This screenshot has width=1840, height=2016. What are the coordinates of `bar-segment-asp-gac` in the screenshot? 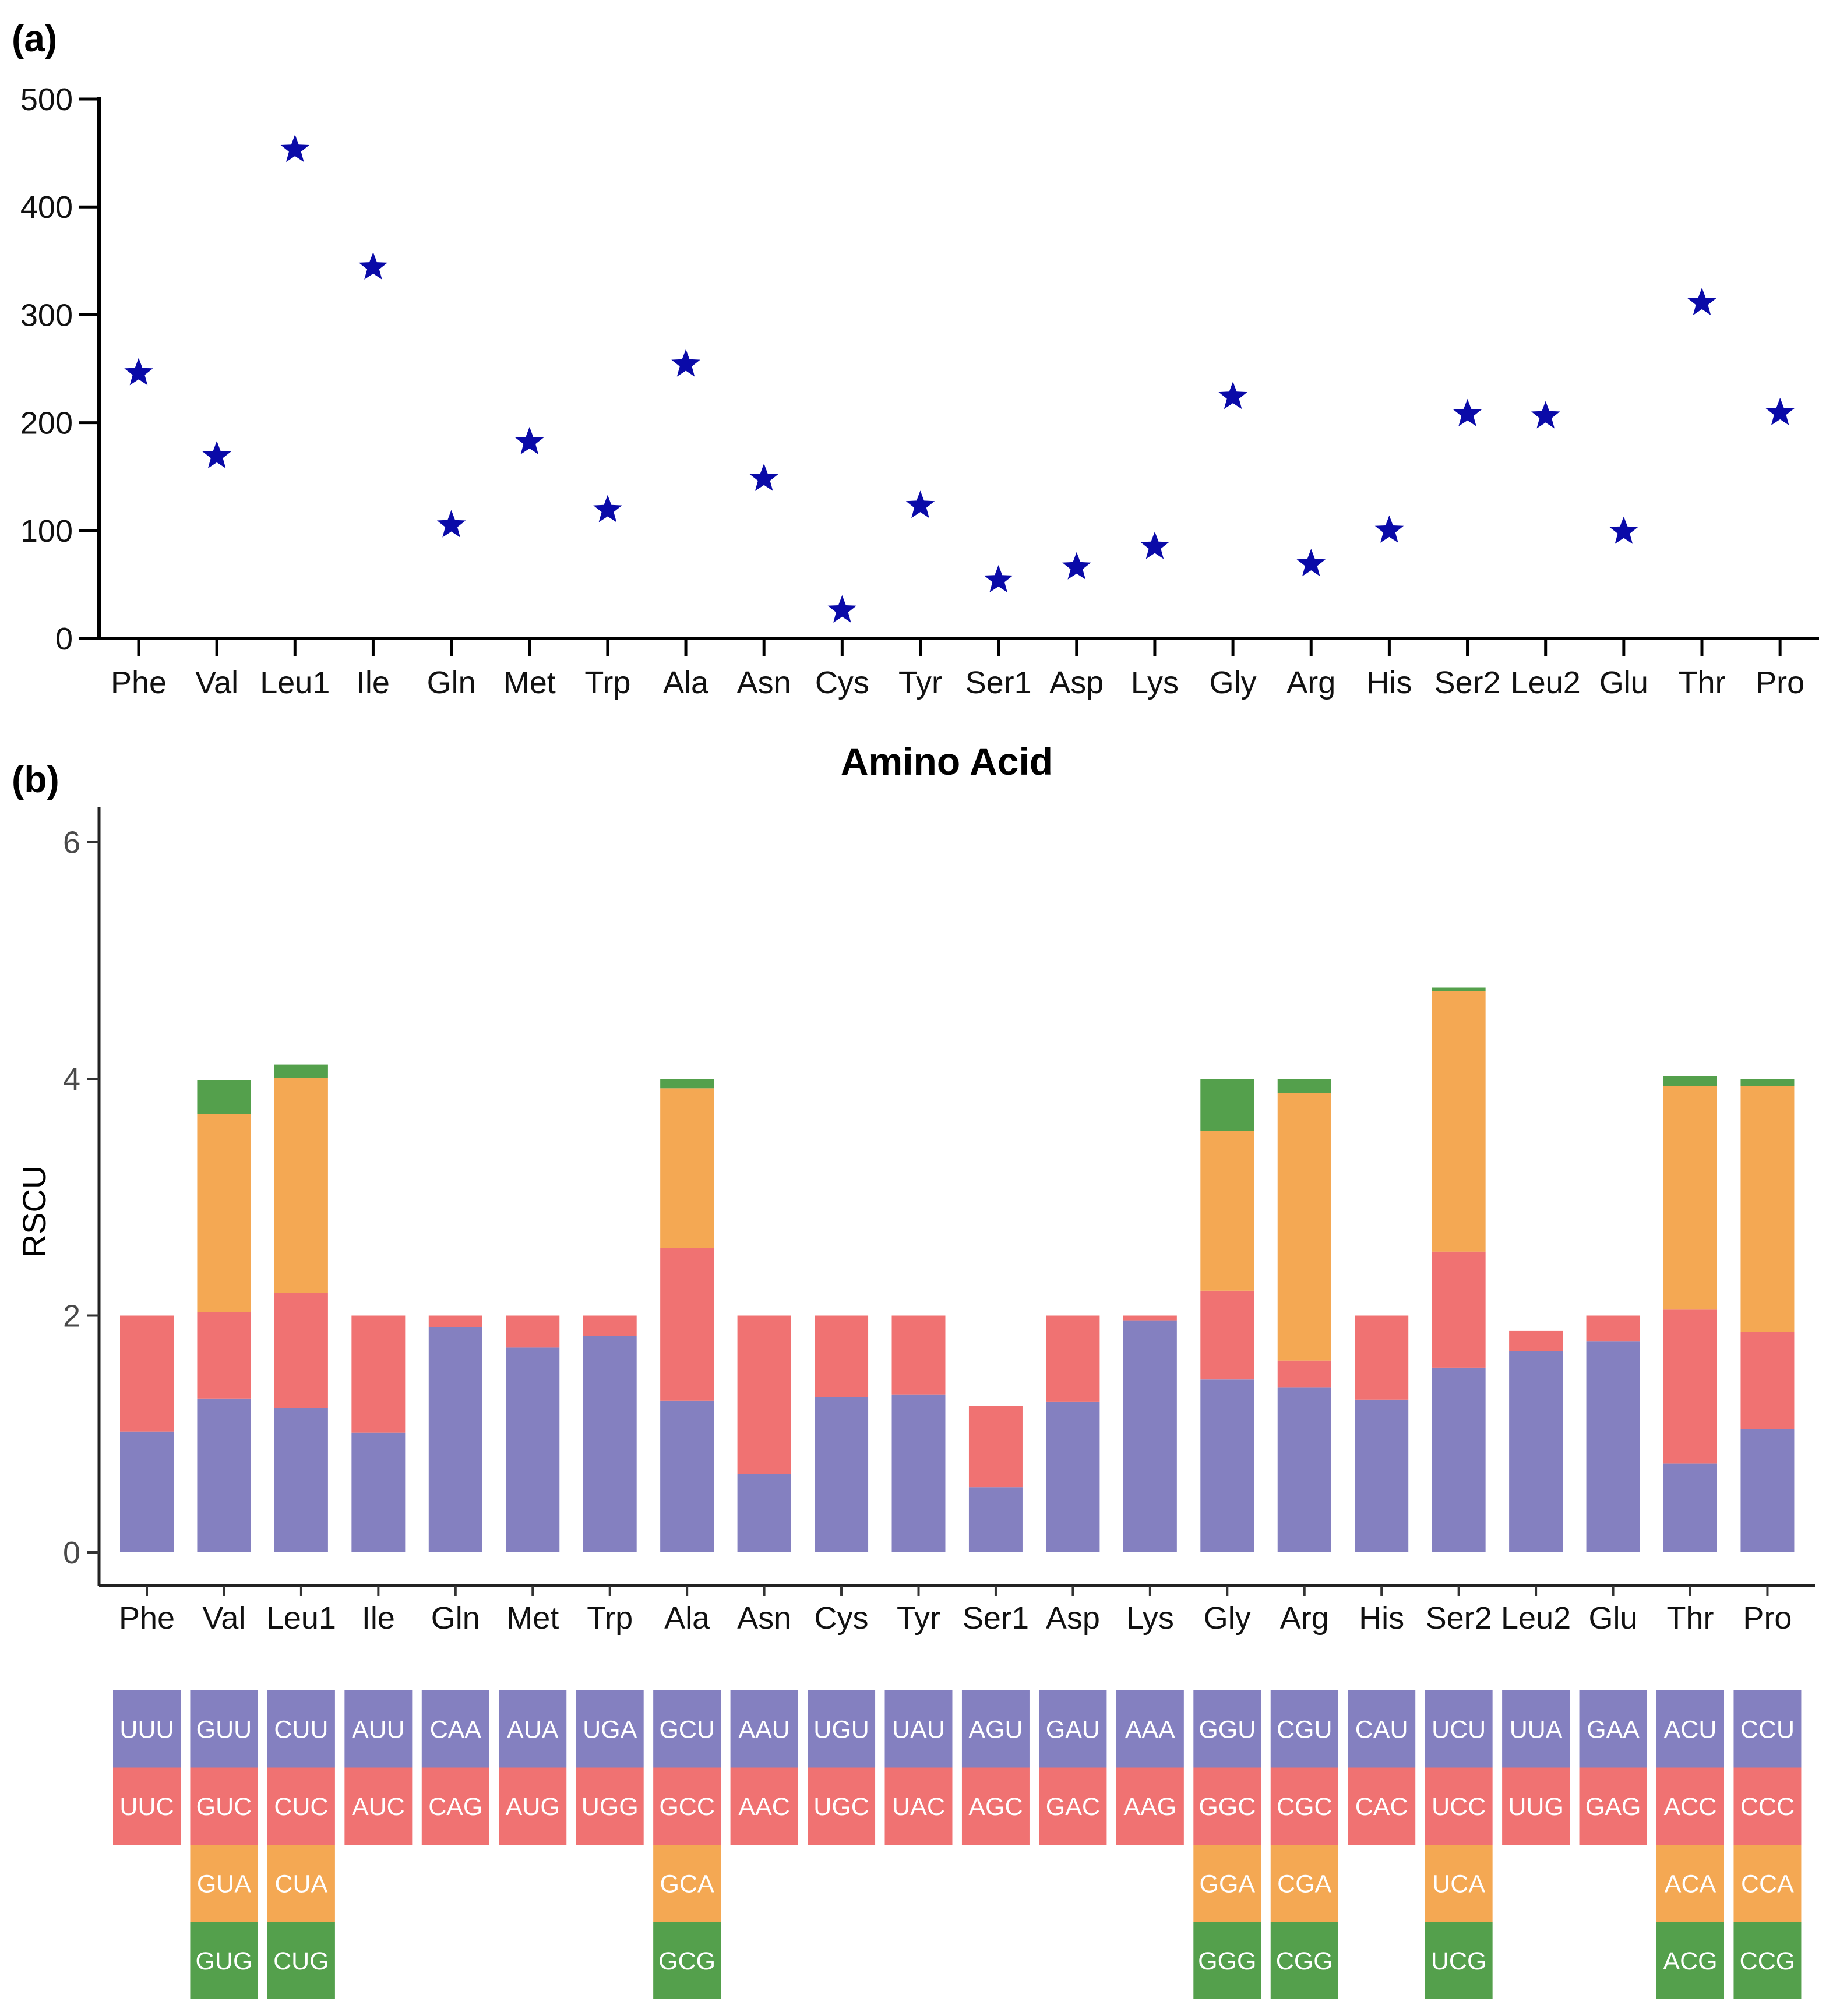 It's located at (1073, 1358).